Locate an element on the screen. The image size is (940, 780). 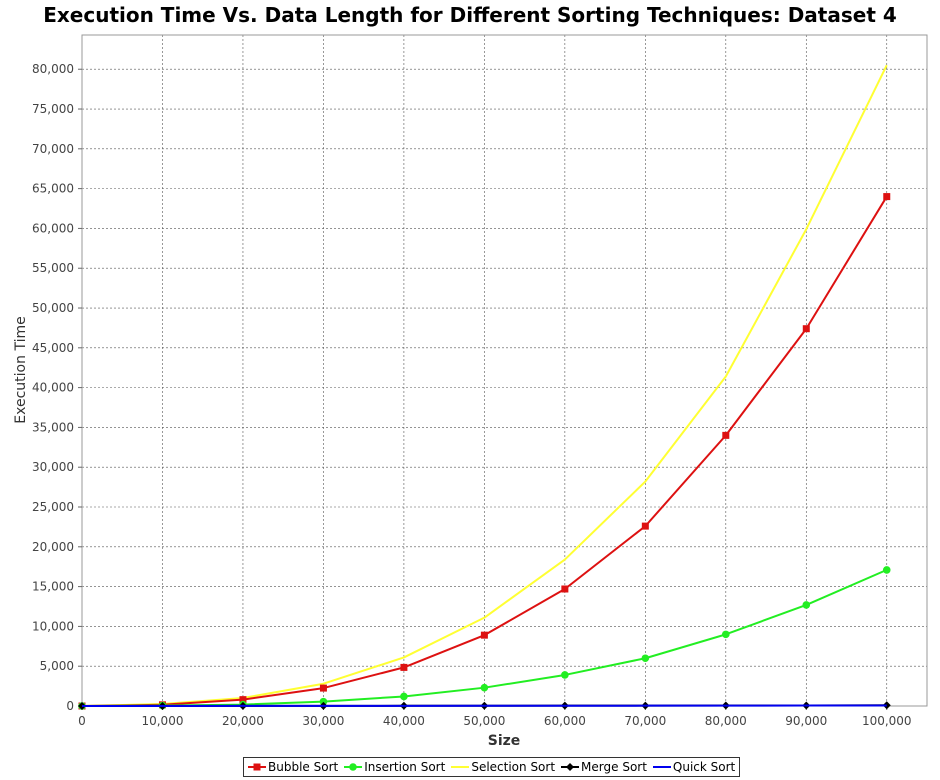
y-tick-label: 80,000 is located at coordinates (53, 69).